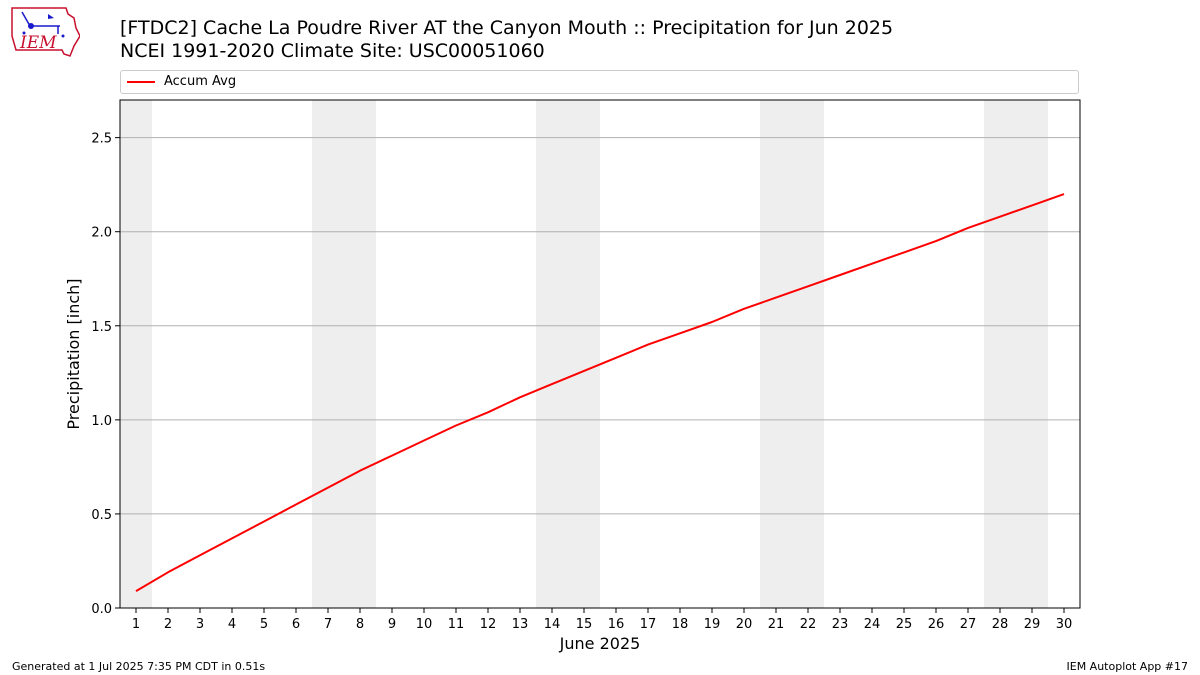 The image size is (1200, 675). What do you see at coordinates (141, 82) in the screenshot?
I see `legend-swatch-accum-avg` at bounding box center [141, 82].